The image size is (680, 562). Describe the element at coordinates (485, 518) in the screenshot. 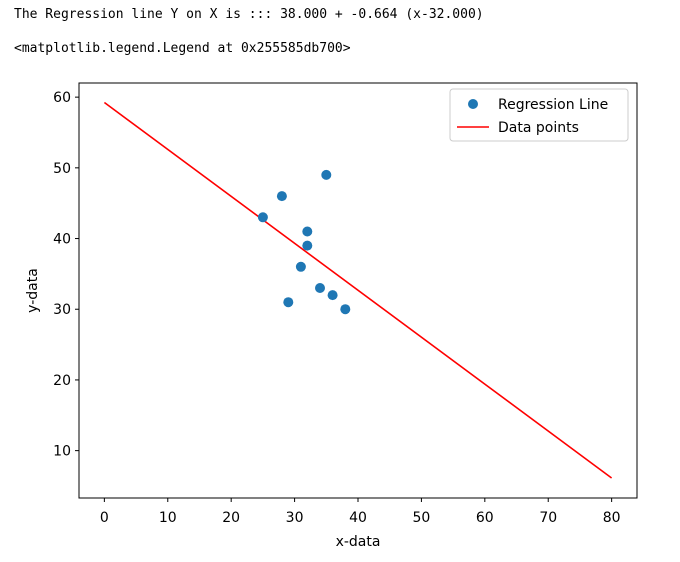

I see `x-tick-label: 60` at that location.